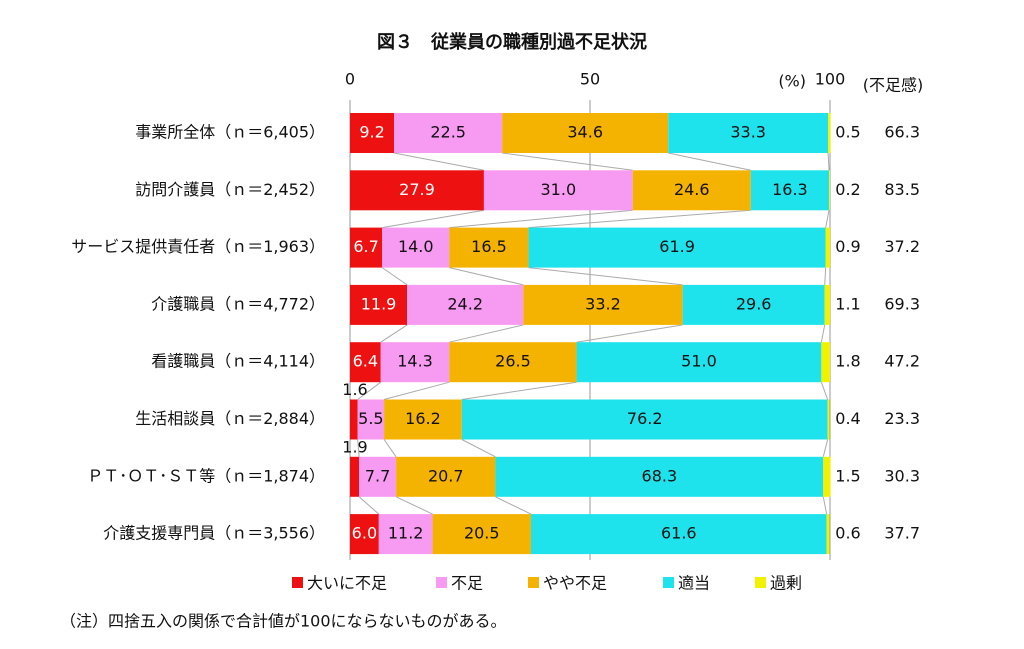  I want to click on shortage-value: 47.2, so click(902, 361).